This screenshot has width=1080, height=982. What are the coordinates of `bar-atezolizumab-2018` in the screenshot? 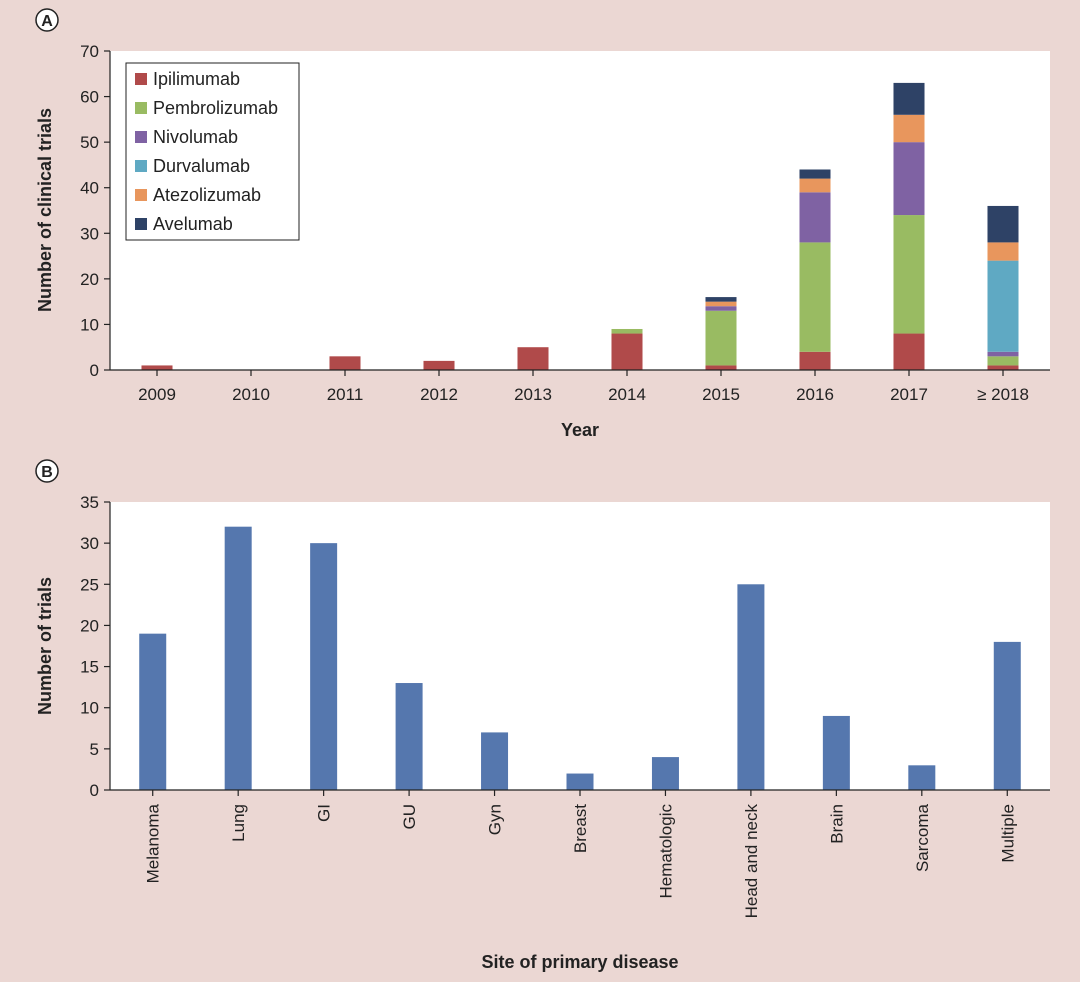 It's located at (1003, 251).